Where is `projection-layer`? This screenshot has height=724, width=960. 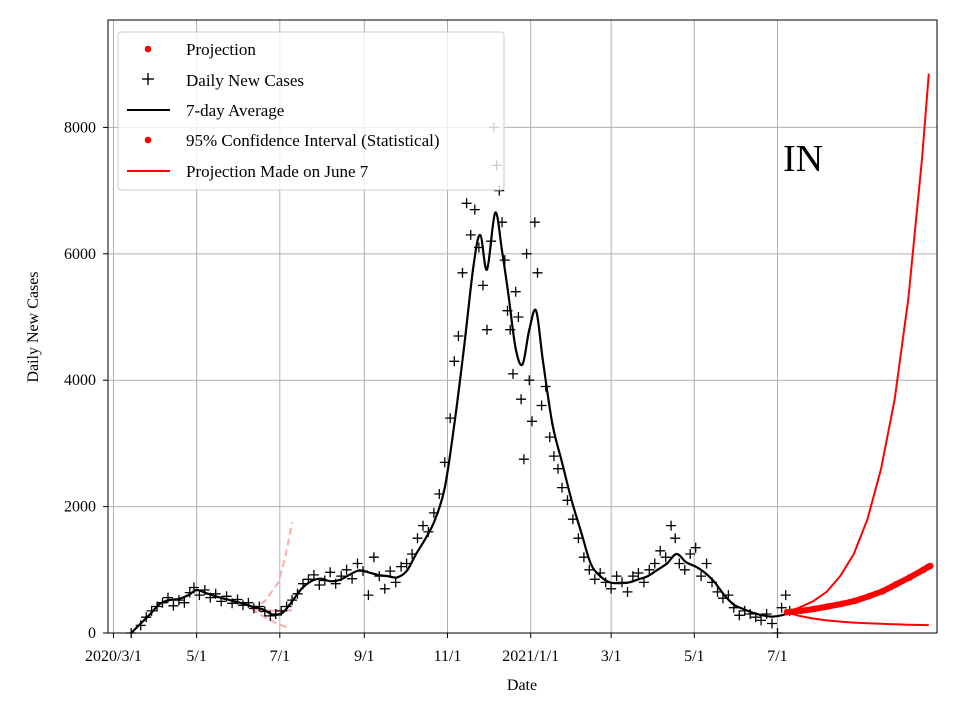
projection-layer is located at coordinates (858, 350).